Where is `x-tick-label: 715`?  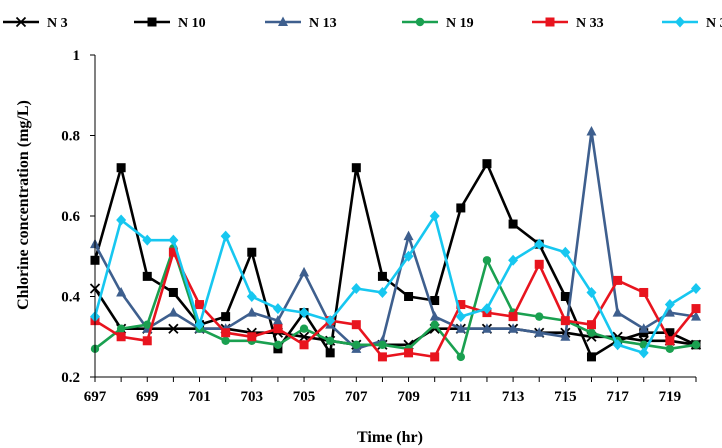
x-tick-label: 715 is located at coordinates (565, 397).